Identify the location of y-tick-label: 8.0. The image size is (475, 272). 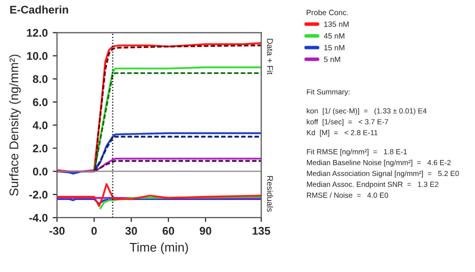
(40, 79).